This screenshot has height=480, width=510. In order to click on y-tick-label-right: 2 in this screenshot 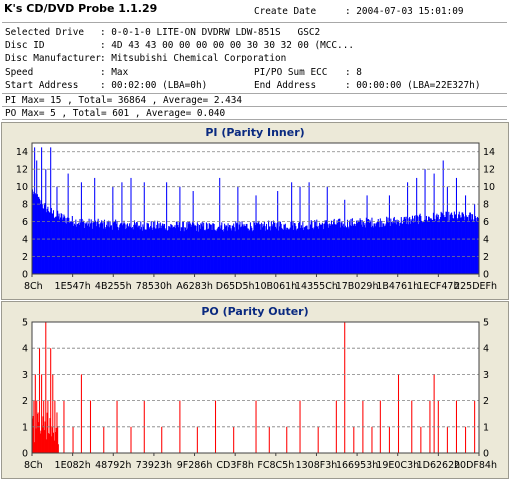, I will do `click(486, 401)`.